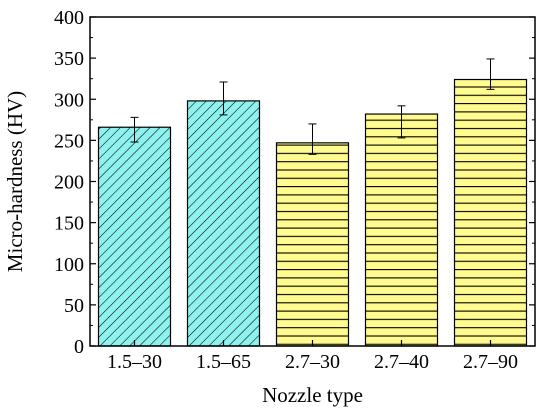  What do you see at coordinates (401, 362) in the screenshot?
I see `x-tick-label: 2.7–40` at bounding box center [401, 362].